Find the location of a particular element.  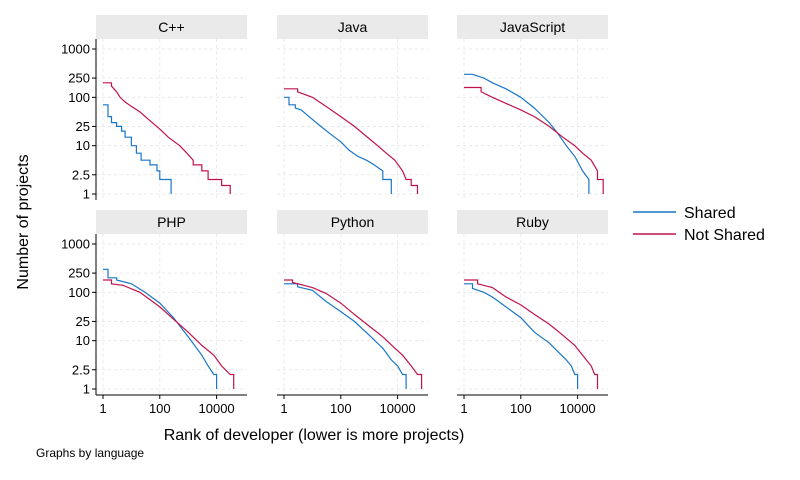

panel-title: Java is located at coordinates (353, 27).